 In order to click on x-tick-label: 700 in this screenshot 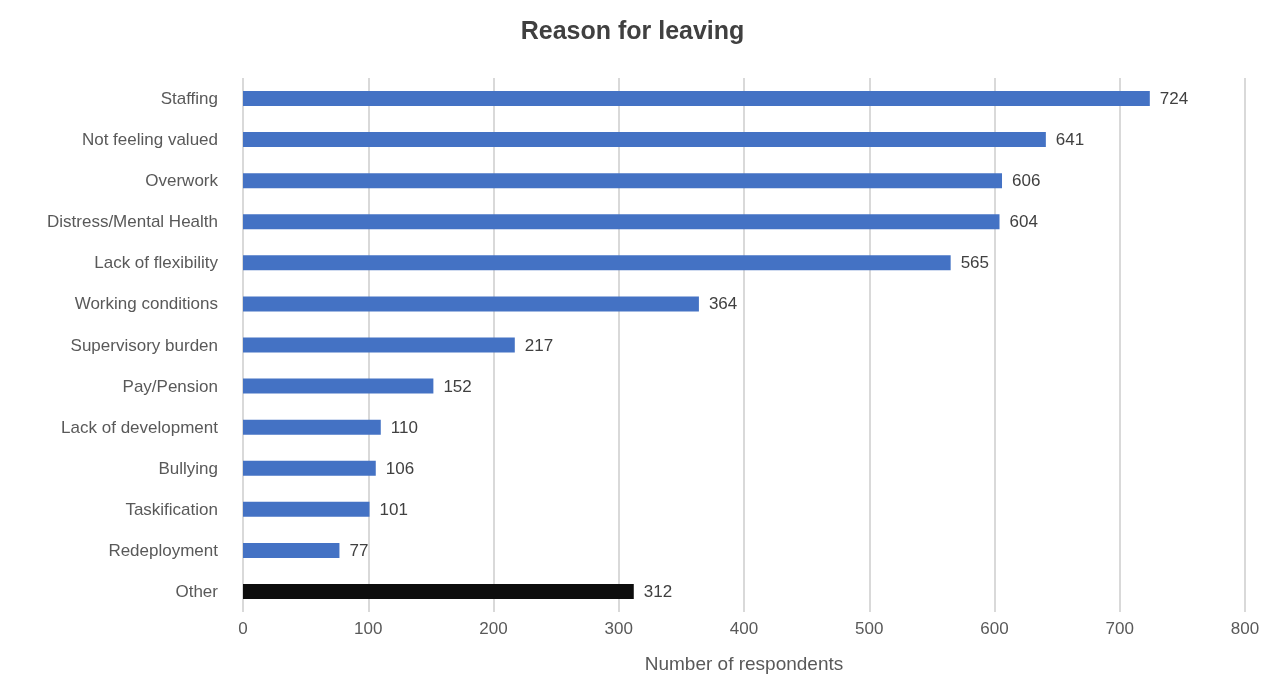, I will do `click(1119, 628)`.